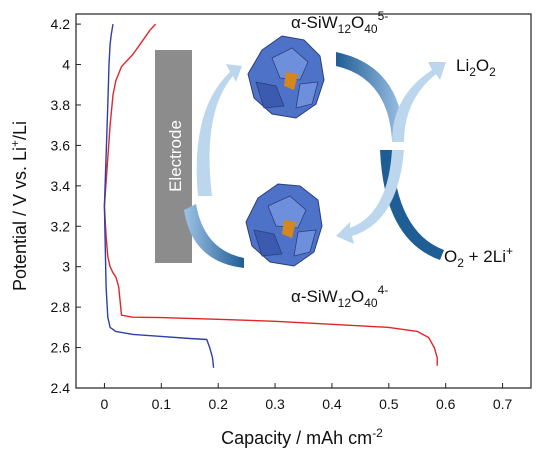 The image size is (536, 454). What do you see at coordinates (214, 236) in the screenshot?
I see `arrow-bottom-to-electrode` at bounding box center [214, 236].